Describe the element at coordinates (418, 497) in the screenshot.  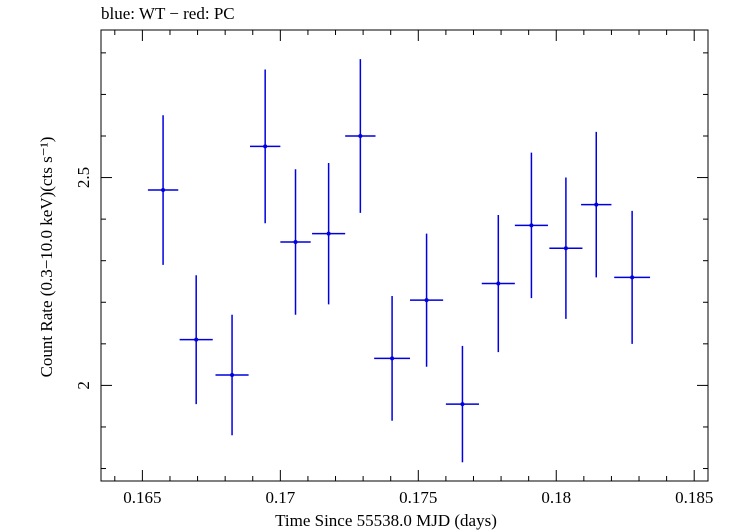
I see `x-tick-label: 0.175` at that location.